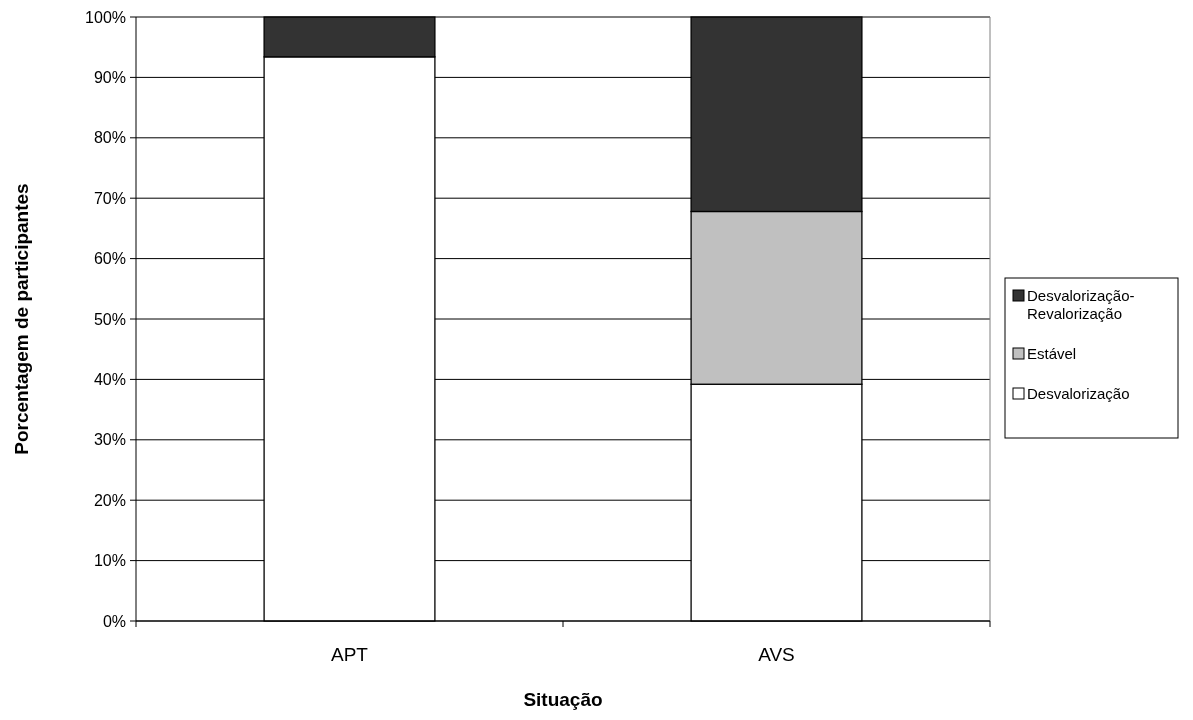 This screenshot has width=1193, height=720. What do you see at coordinates (109, 319) in the screenshot?
I see `y-tick-label: 50%` at bounding box center [109, 319].